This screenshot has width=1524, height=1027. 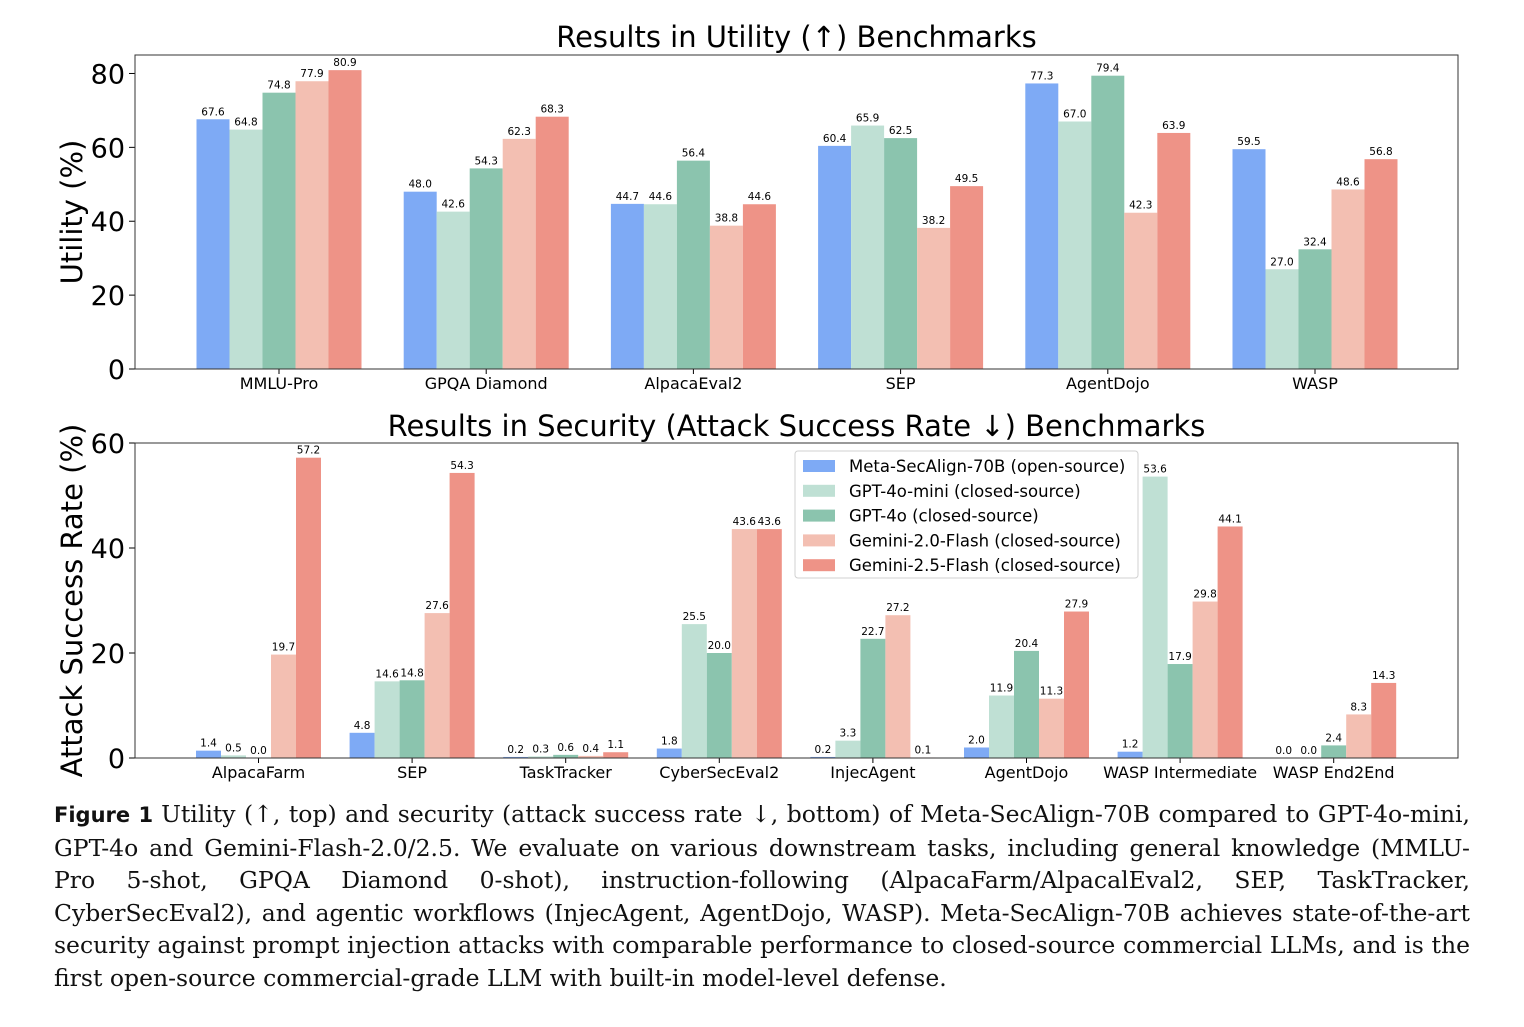 I want to click on bar-value-label: 77.9, so click(x=311, y=74).